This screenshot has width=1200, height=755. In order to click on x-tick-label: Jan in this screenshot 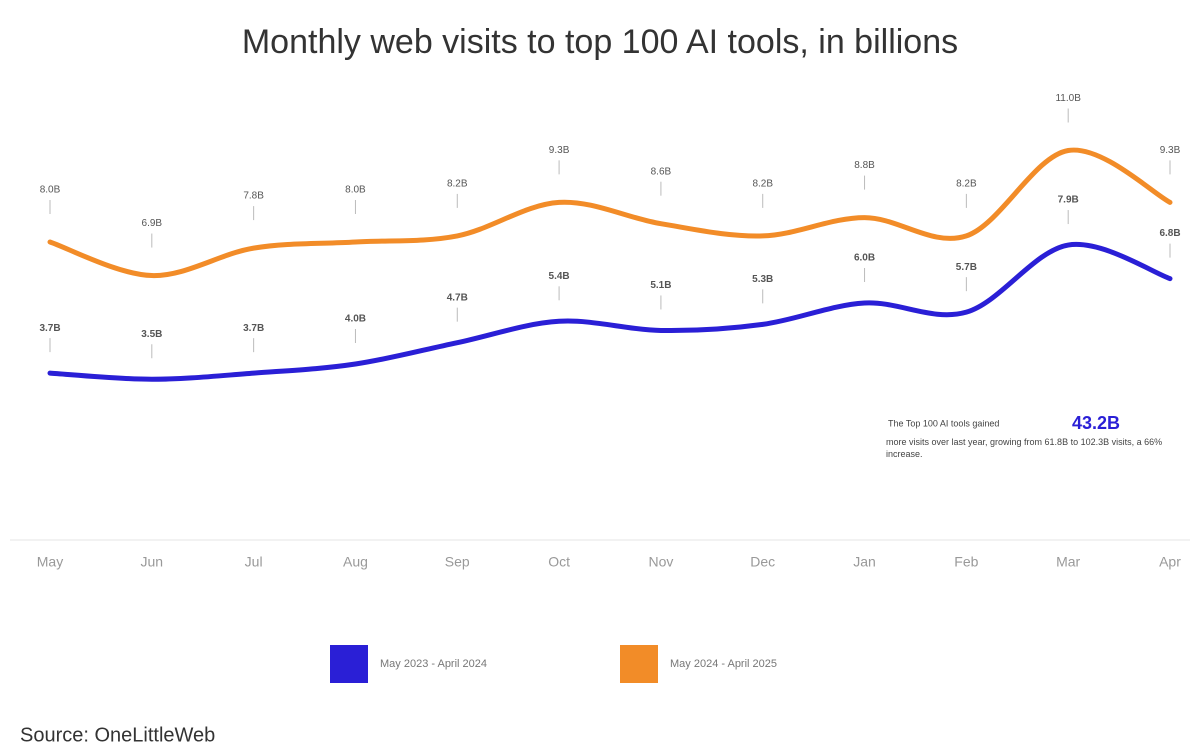, I will do `click(864, 562)`.